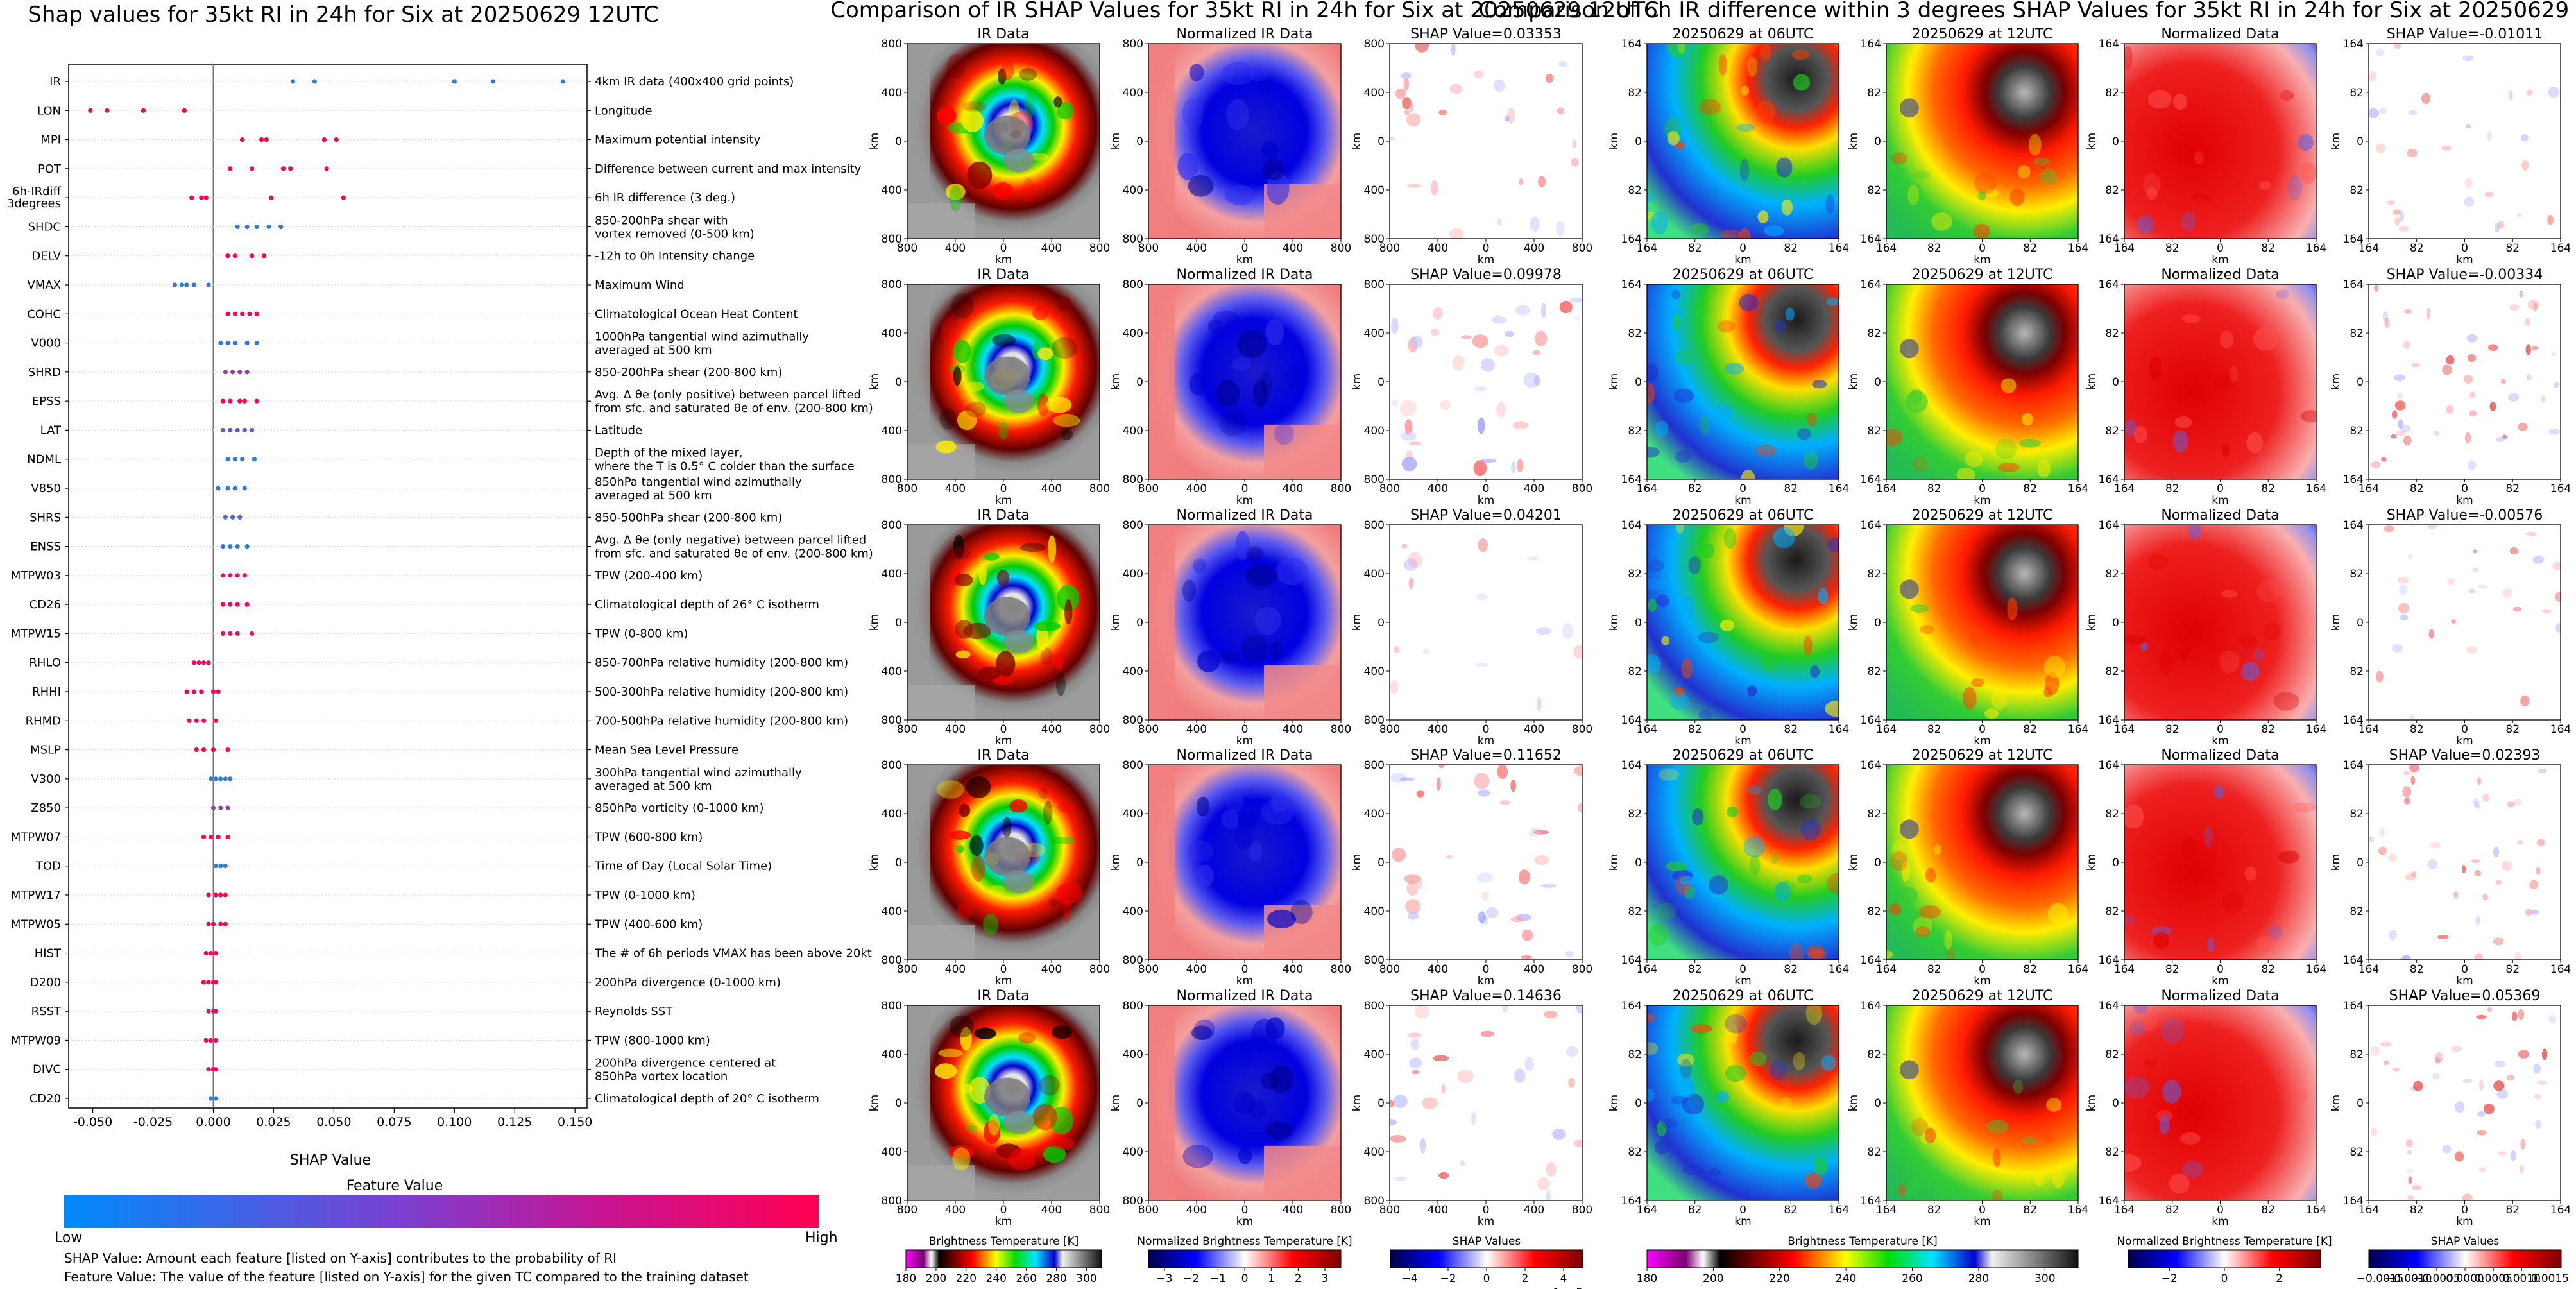  Describe the element at coordinates (44, 373) in the screenshot. I see `feature-label: SHRD` at that location.